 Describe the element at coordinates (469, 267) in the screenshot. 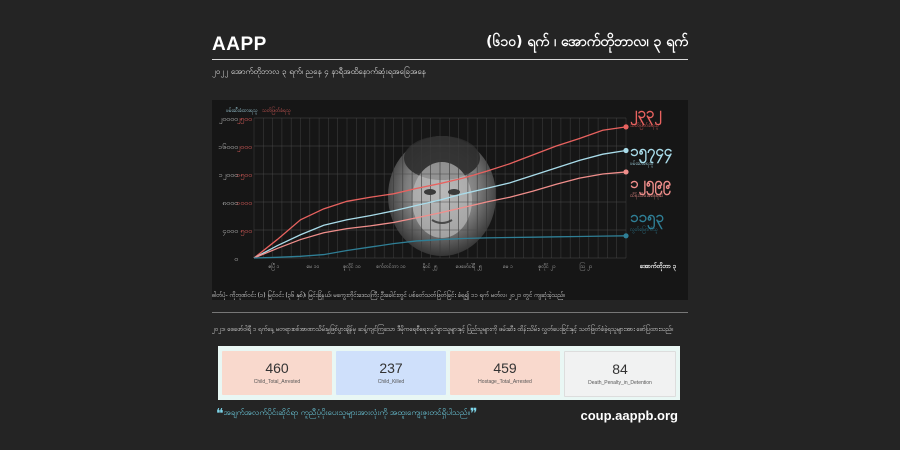

I see `x-tick-label: ဖေဖော်ဝါရီ ၂၅` at that location.